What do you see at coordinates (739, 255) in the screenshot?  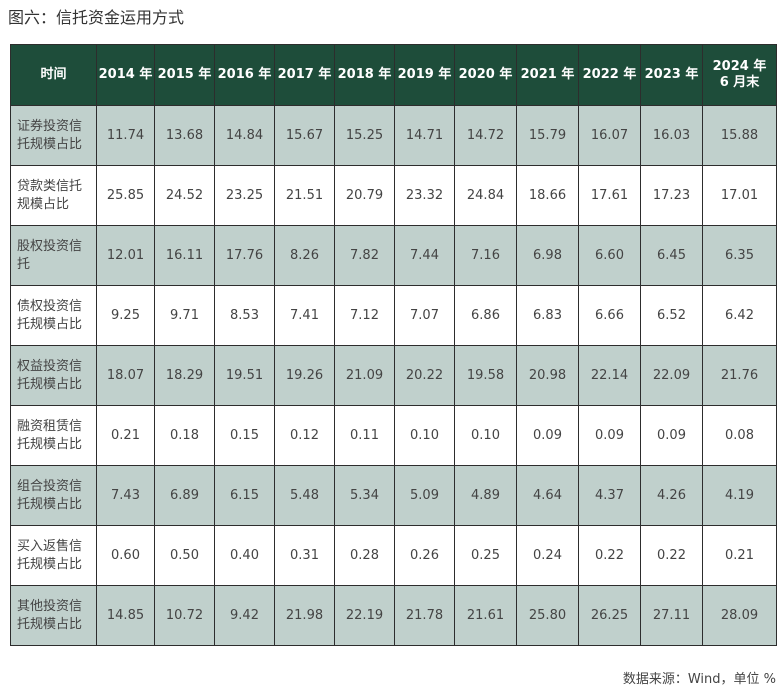 I see `table-cell: 6.35` at bounding box center [739, 255].